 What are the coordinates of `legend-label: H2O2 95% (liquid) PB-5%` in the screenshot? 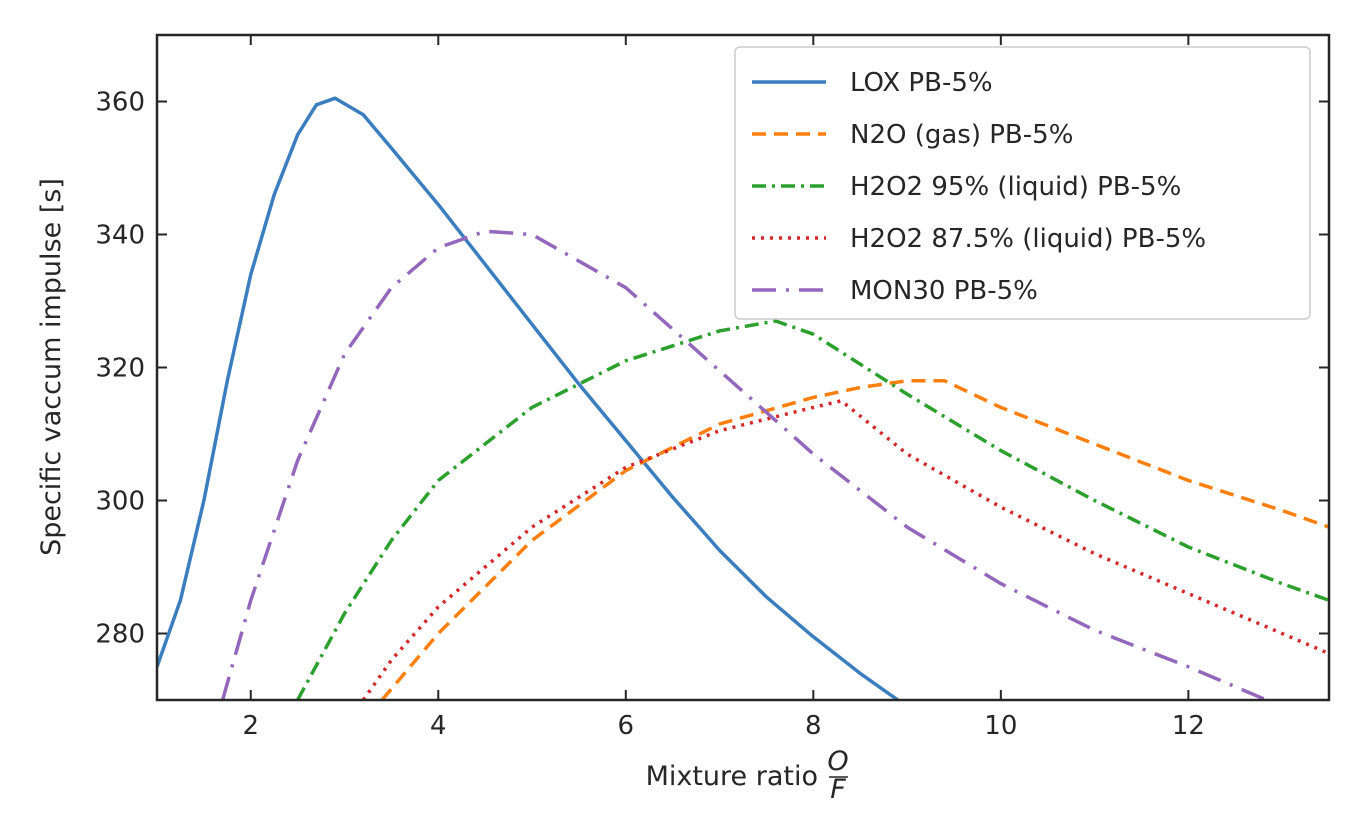 It's located at (1015, 187).